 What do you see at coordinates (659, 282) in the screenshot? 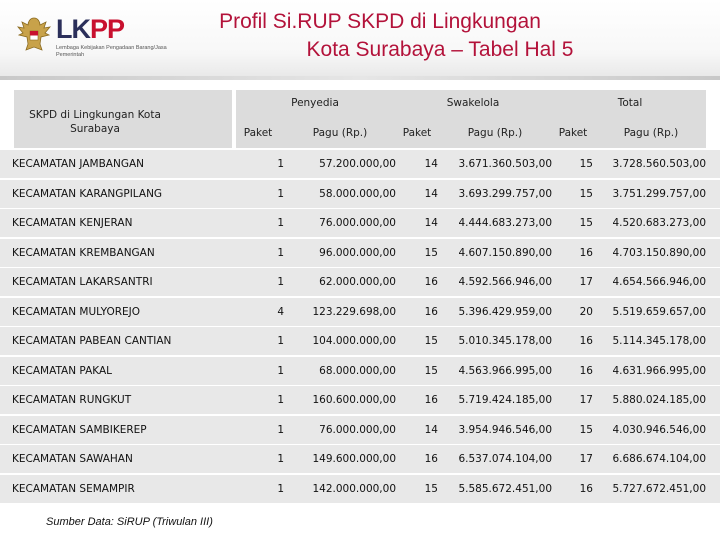
I see `total-pagu-cell: 4.654.566.946,00` at bounding box center [659, 282].